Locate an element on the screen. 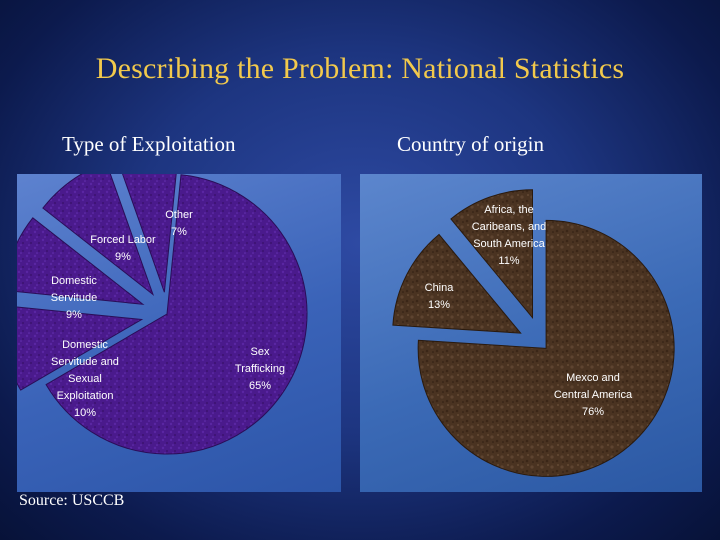 The width and height of the screenshot is (720, 540). slice-label-5: Other 7% is located at coordinates (179, 223).